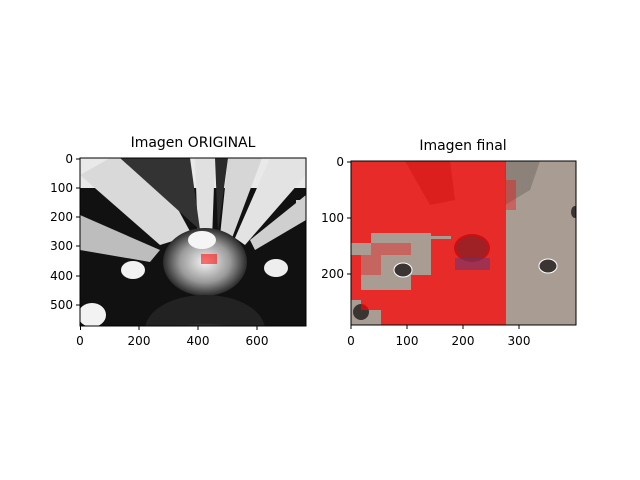 This screenshot has height=480, width=640. What do you see at coordinates (80, 341) in the screenshot?
I see `p1-xtick-0: 0` at bounding box center [80, 341].